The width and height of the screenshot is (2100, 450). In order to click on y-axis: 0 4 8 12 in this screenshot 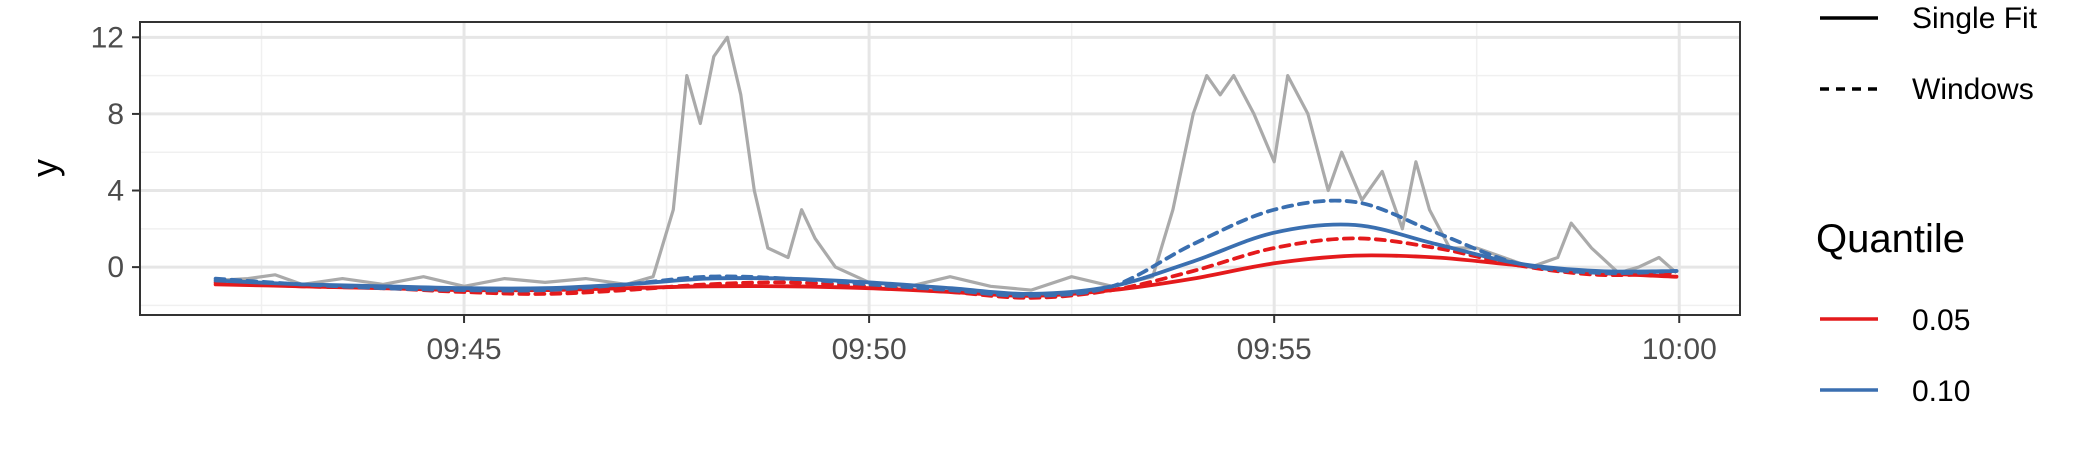, I will do `click(115, 152)`.